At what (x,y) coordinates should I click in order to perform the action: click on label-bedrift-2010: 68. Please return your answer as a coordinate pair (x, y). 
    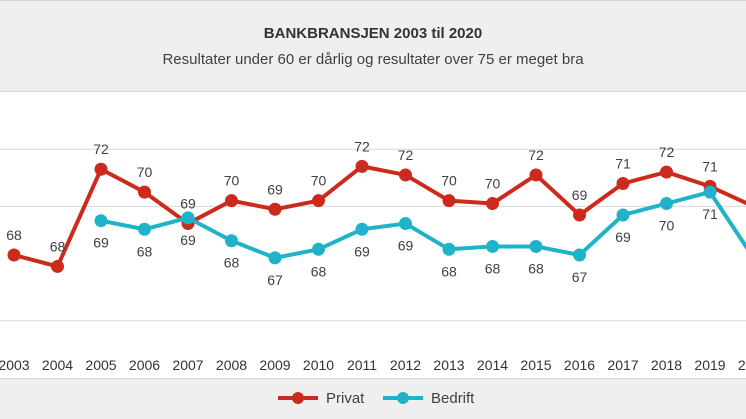
    Looking at the image, I should click on (319, 271).